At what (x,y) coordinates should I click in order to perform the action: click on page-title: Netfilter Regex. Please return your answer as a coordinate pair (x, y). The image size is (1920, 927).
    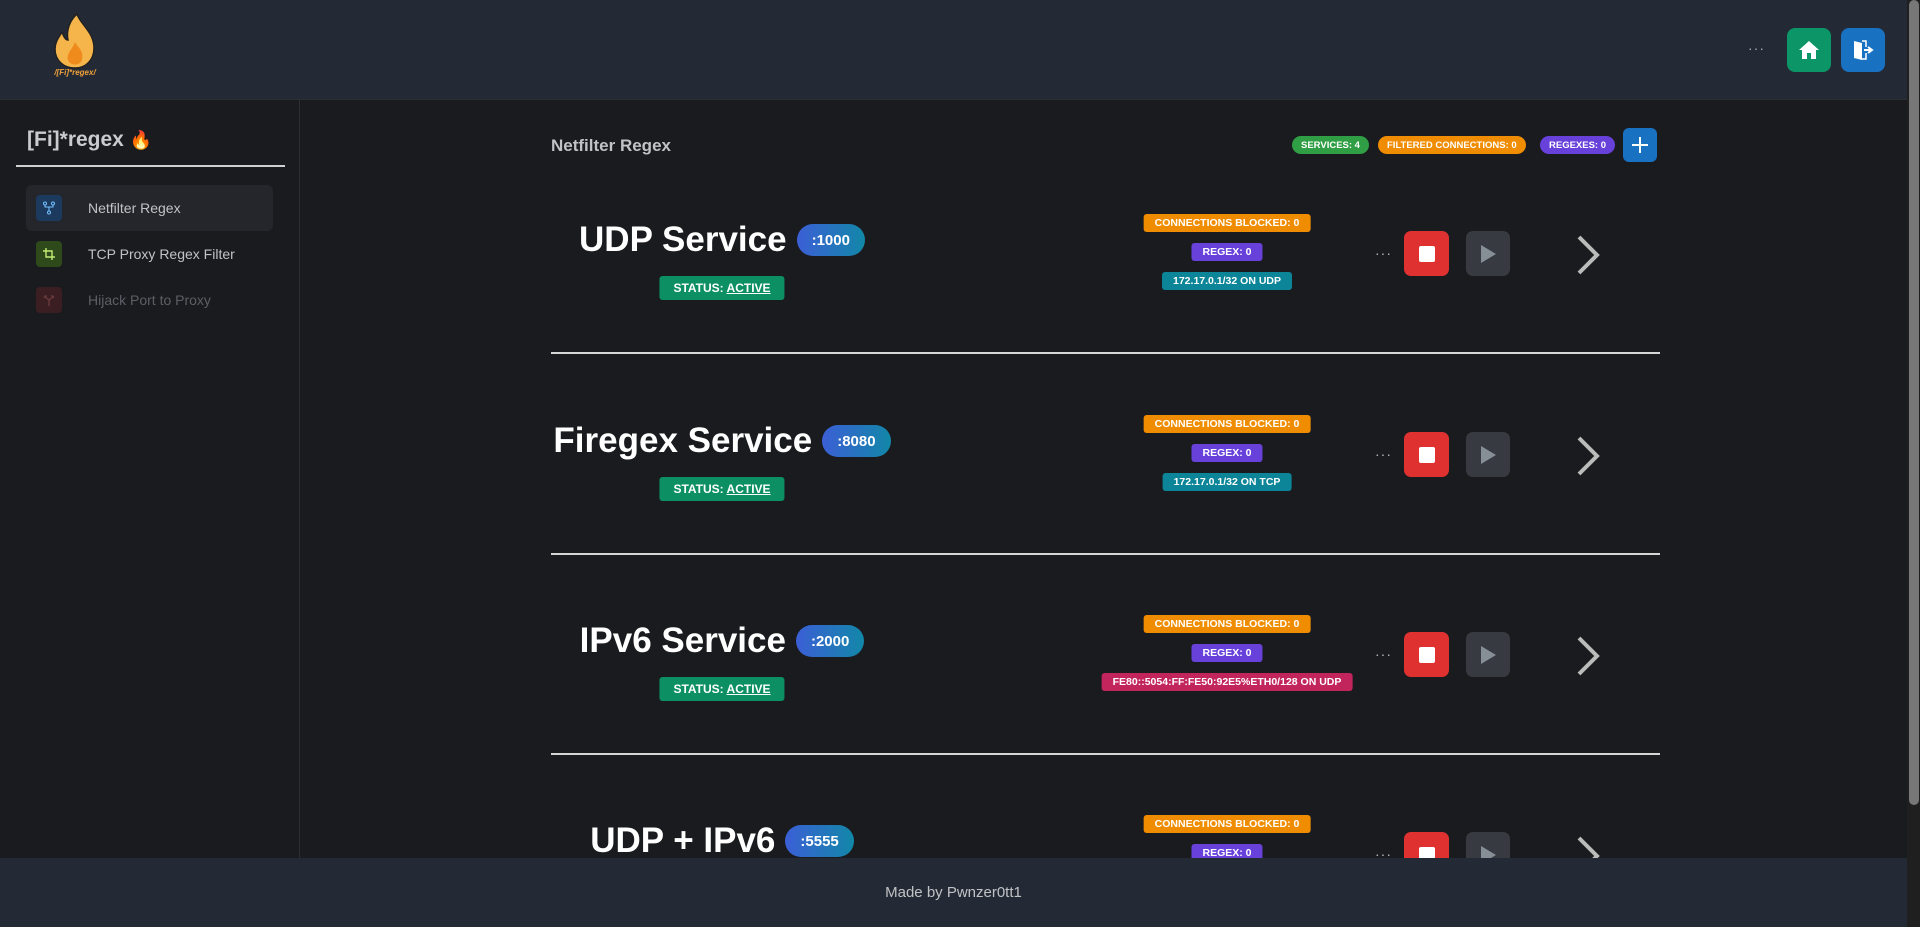
    Looking at the image, I should click on (611, 145).